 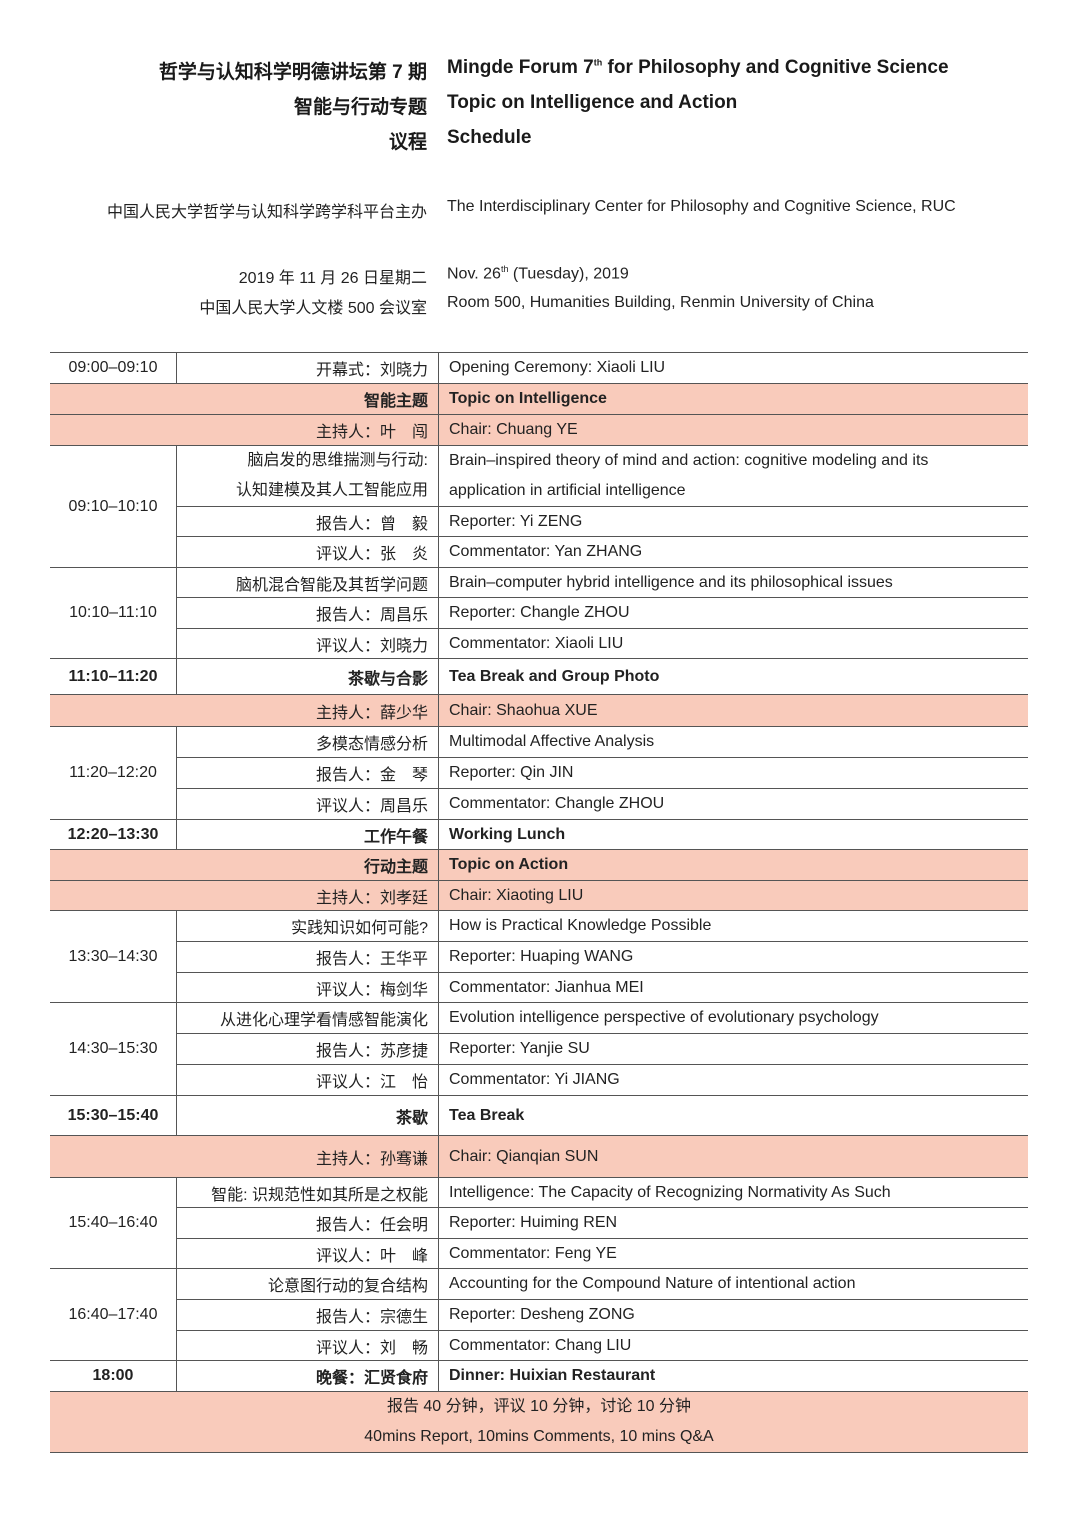 I want to click on item-en: Commentator: Feng YE, so click(x=733, y=1253).